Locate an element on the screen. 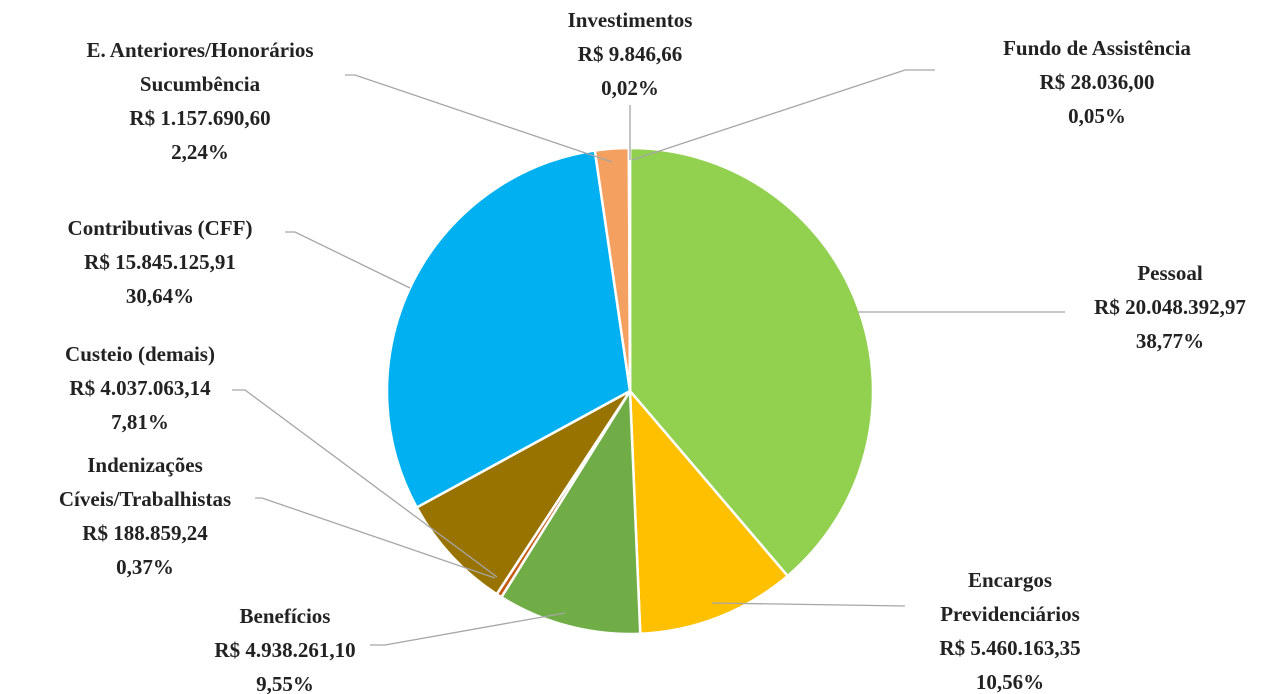 This screenshot has height=694, width=1273. percent-label: 9,55% is located at coordinates (285, 683).